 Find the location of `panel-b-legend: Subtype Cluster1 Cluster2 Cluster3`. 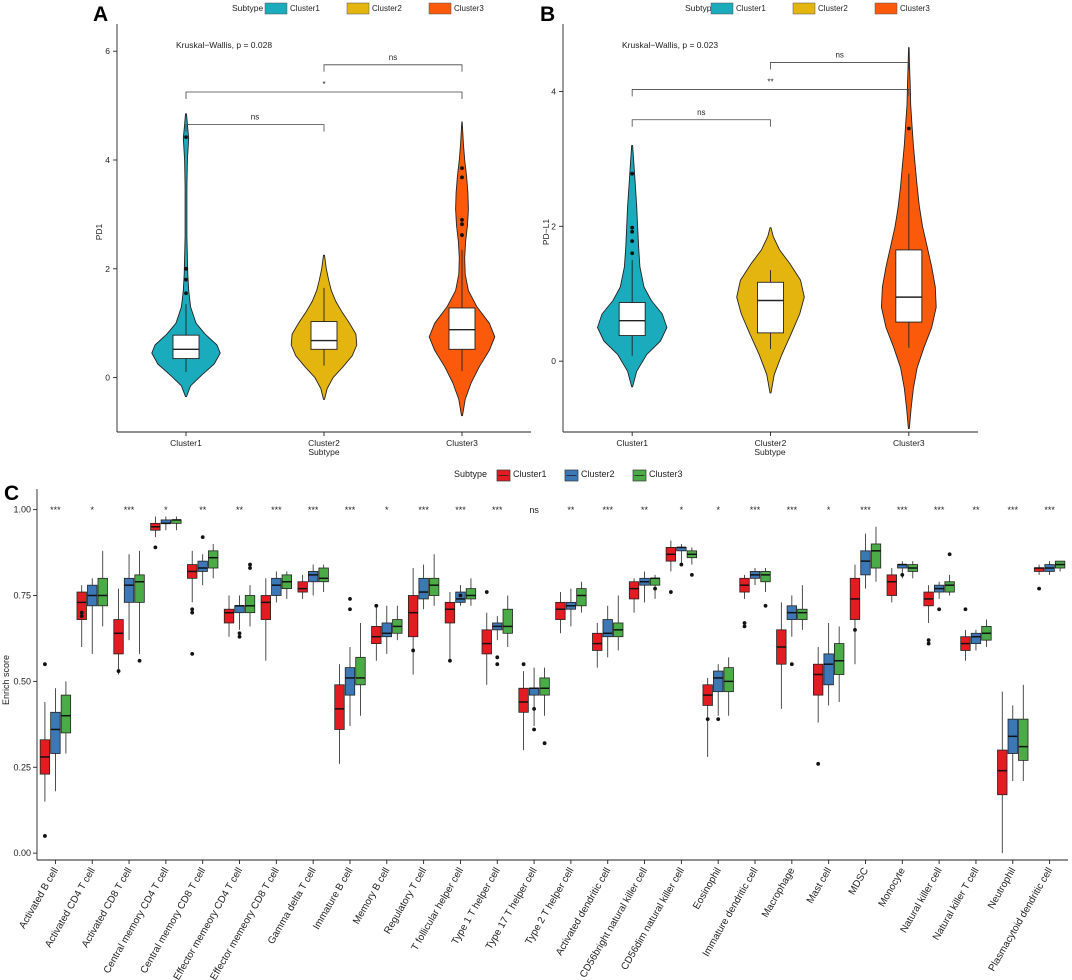

panel-b-legend: Subtype Cluster1 Cluster2 Cluster3 is located at coordinates (807, 8).